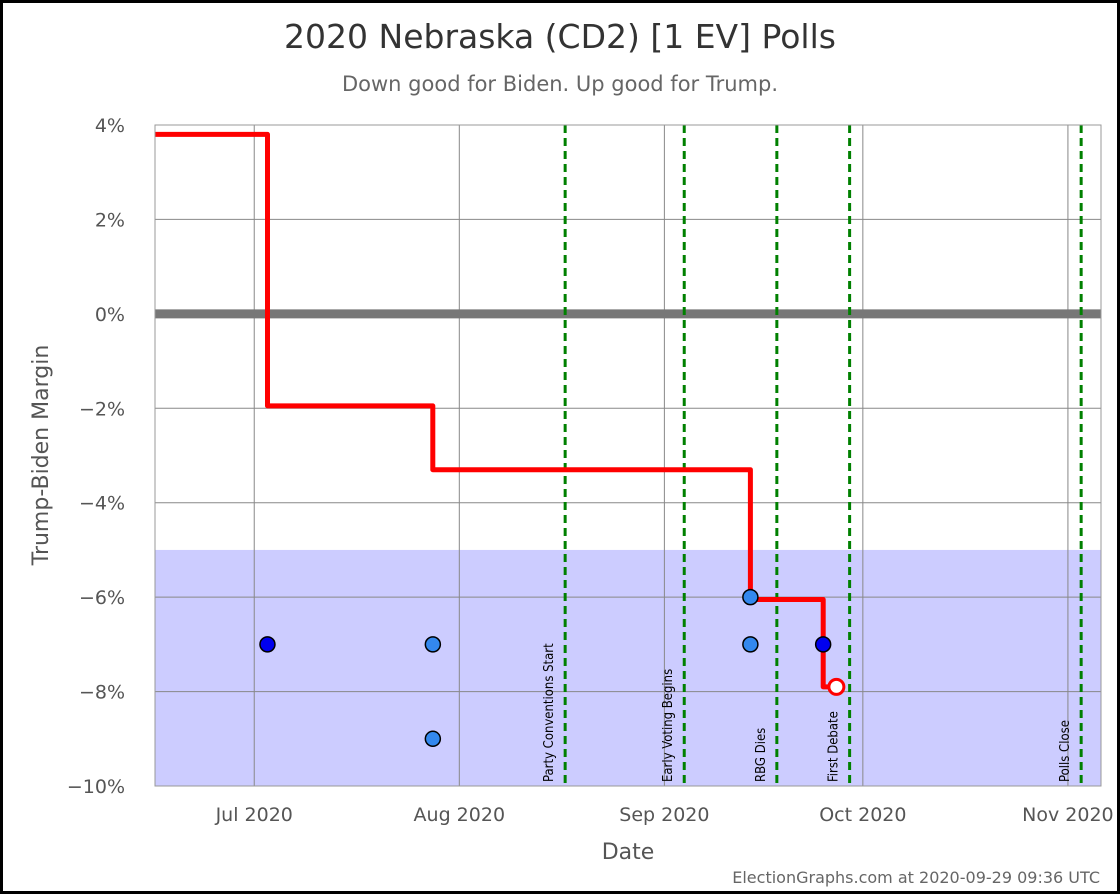 The width and height of the screenshot is (1120, 894). Describe the element at coordinates (549, 712) in the screenshot. I see `event-label: Party Conventions Start` at that location.